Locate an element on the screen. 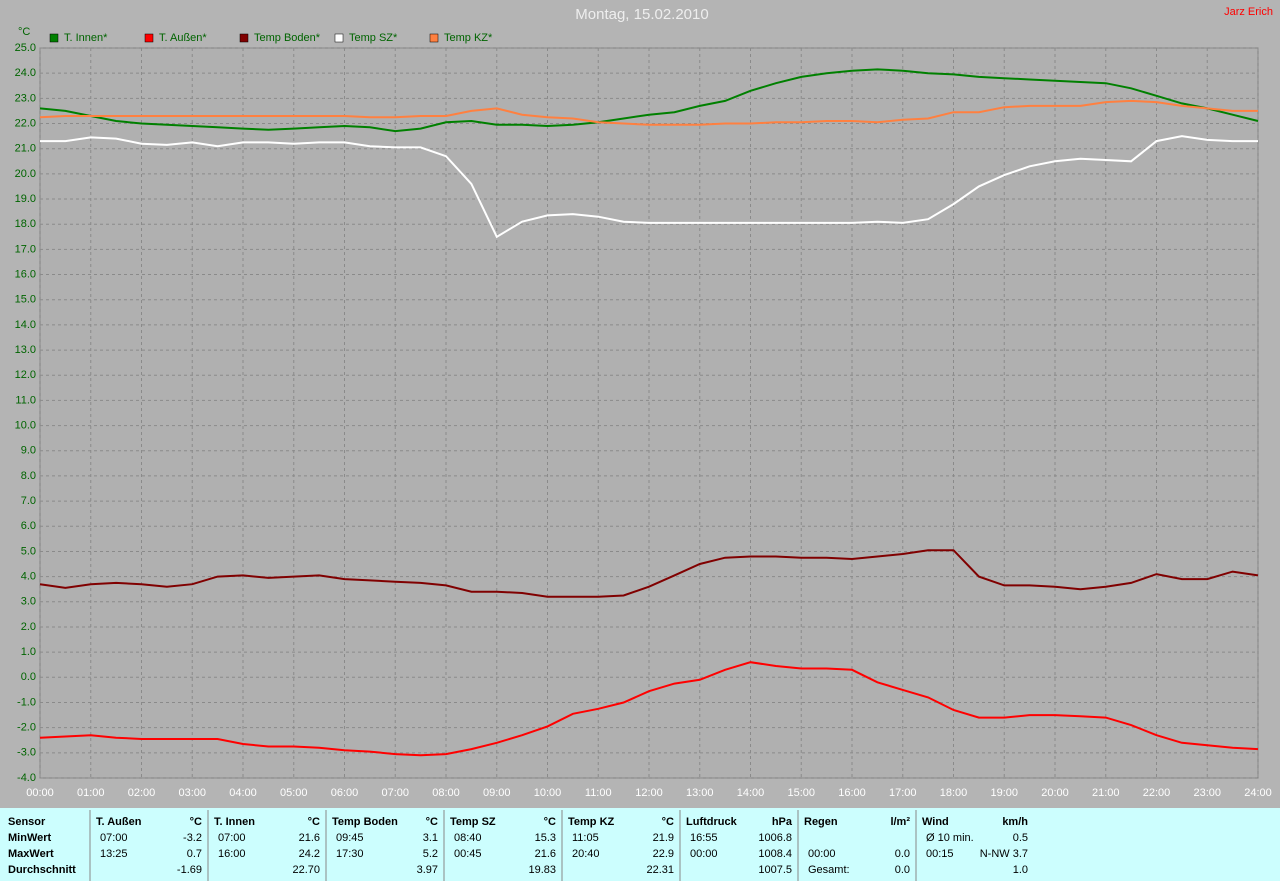 The height and width of the screenshot is (881, 1280). x-tick-label: 16:00 is located at coordinates (852, 793).